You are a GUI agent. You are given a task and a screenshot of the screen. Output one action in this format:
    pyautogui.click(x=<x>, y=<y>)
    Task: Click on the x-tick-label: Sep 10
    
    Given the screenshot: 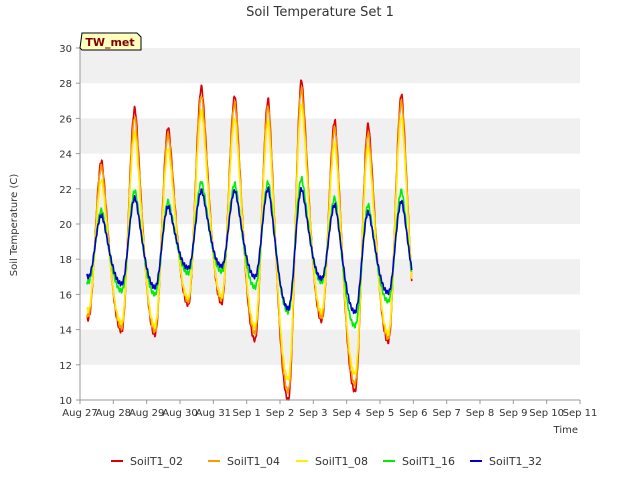 What is the action you would take?
    pyautogui.click(x=546, y=413)
    